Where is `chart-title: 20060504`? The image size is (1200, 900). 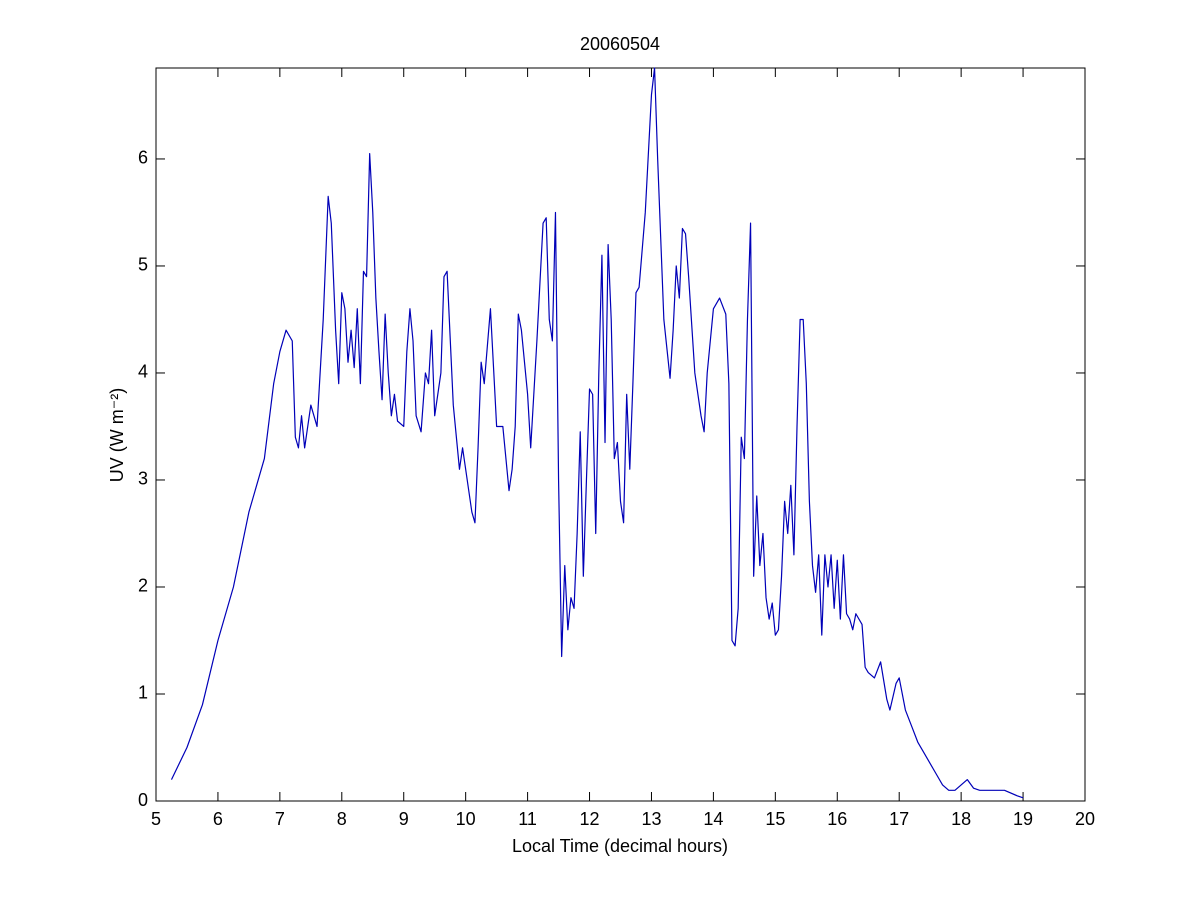
chart-title: 20060504 is located at coordinates (620, 44).